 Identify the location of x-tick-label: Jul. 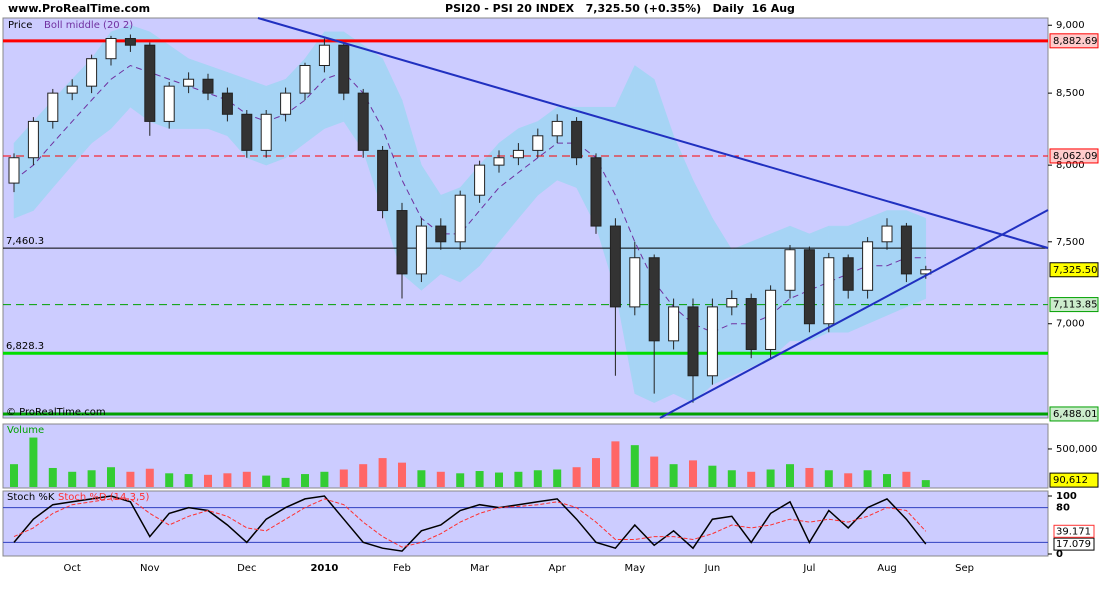
(808, 568).